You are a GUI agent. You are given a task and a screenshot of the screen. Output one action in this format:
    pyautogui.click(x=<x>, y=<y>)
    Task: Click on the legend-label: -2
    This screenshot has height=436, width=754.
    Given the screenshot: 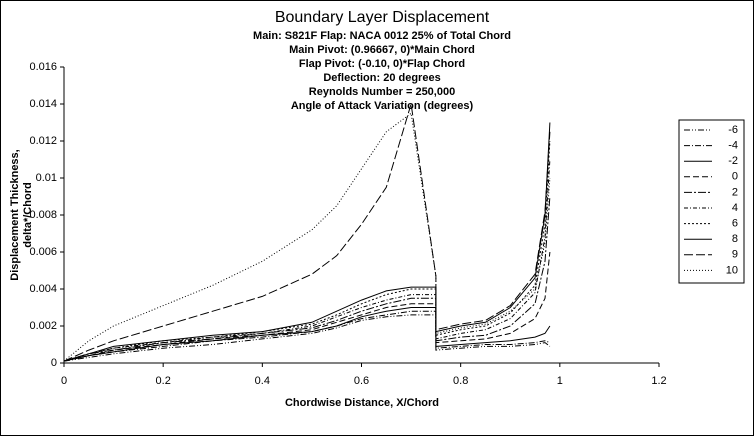 What is the action you would take?
    pyautogui.click(x=733, y=161)
    